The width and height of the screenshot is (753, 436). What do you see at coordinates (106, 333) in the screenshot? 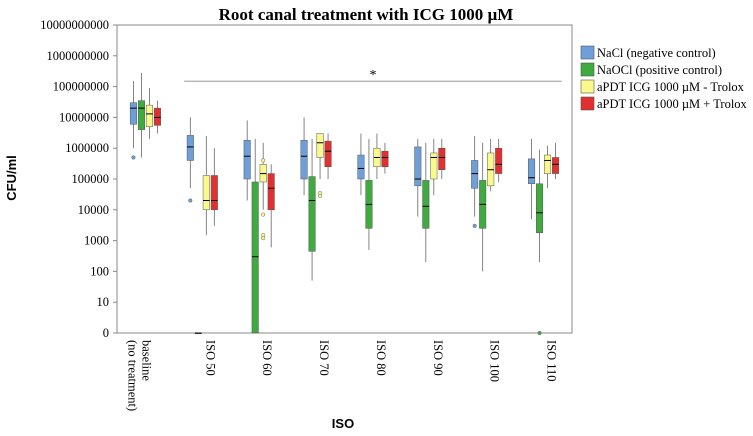
I see `y-tick-label: 0` at bounding box center [106, 333].